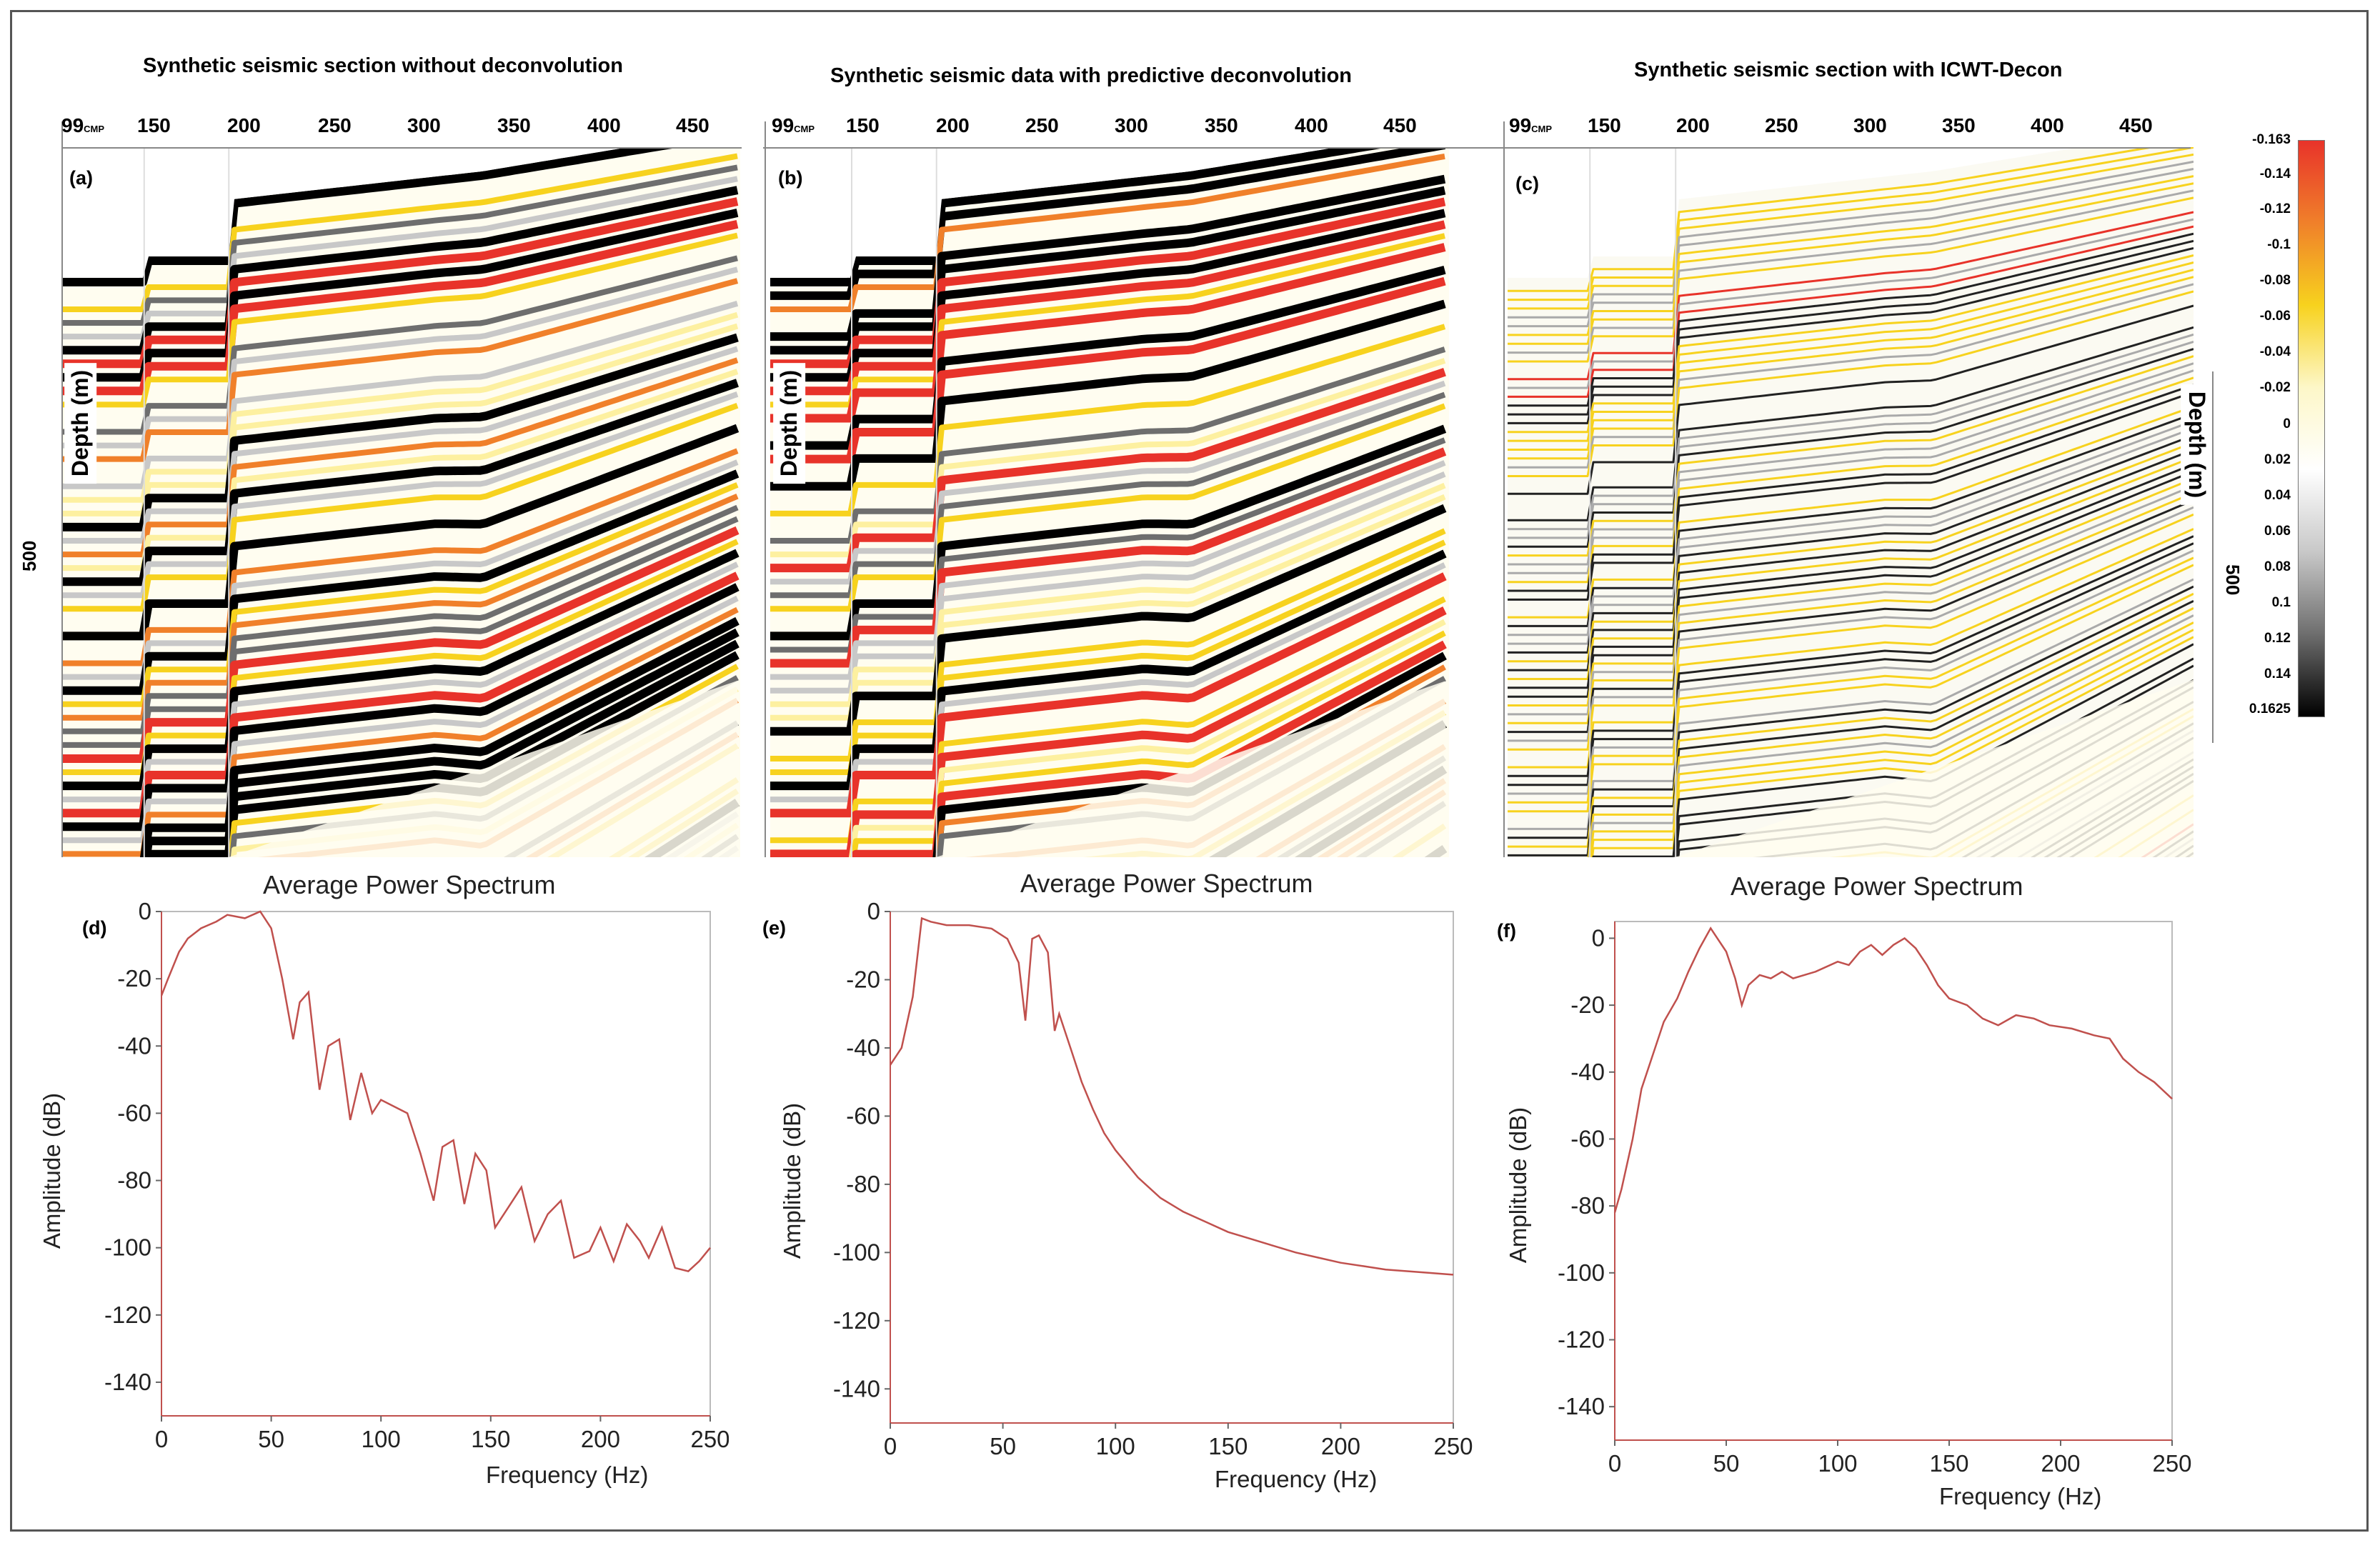 The height and width of the screenshot is (1543, 2380). I want to click on spectrum-d-title: Average Power Spectrum, so click(409, 885).